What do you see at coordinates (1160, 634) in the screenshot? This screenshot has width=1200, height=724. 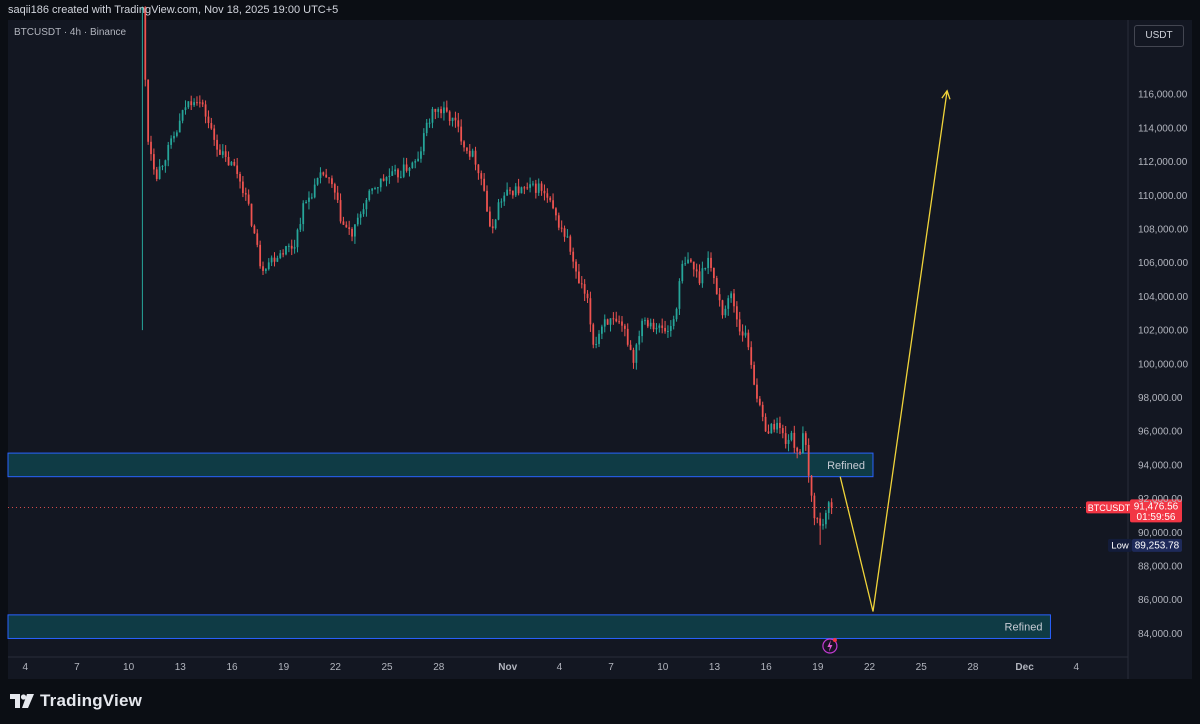 I see `y-tick-label: 84,000.00` at bounding box center [1160, 634].